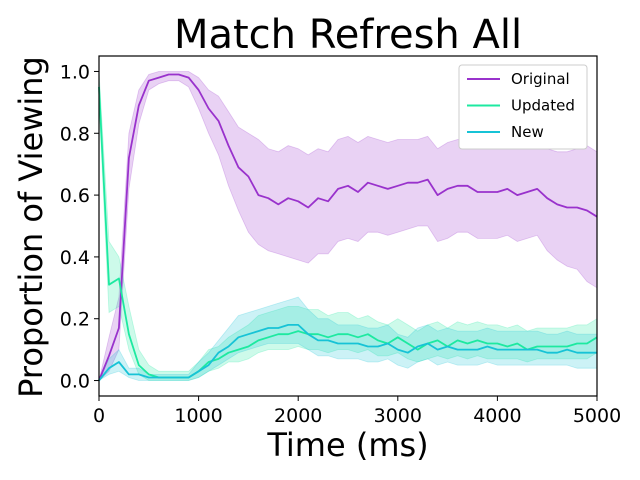 The width and height of the screenshot is (640, 480). I want to click on x-axis-ticks: 0 1000 2000 3000 4000 5000, so click(357, 411).